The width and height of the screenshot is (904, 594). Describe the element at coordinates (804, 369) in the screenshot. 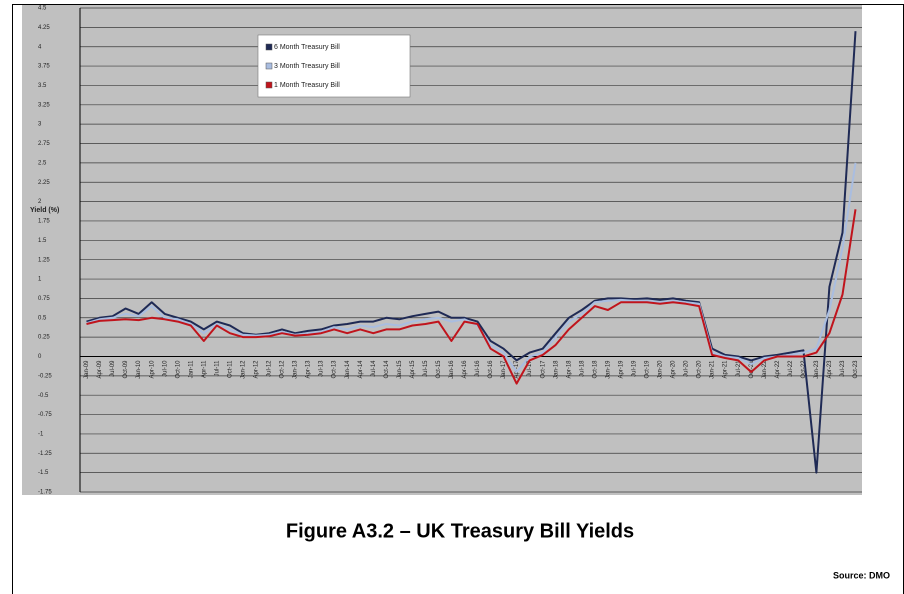

I see `x-tick-label: Oct-22` at that location.